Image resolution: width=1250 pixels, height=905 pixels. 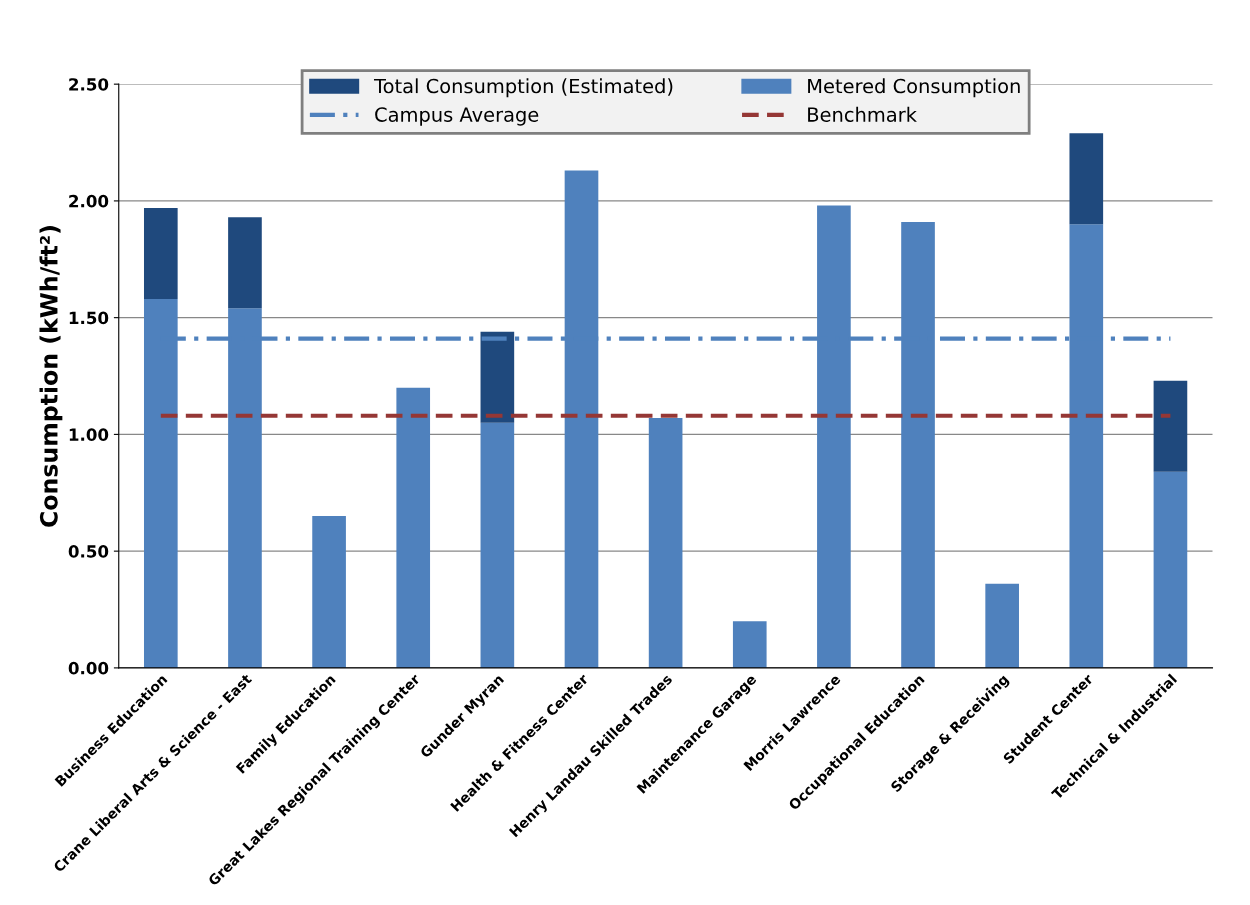 I want to click on y-tick-label: 0.50, so click(x=88, y=551).